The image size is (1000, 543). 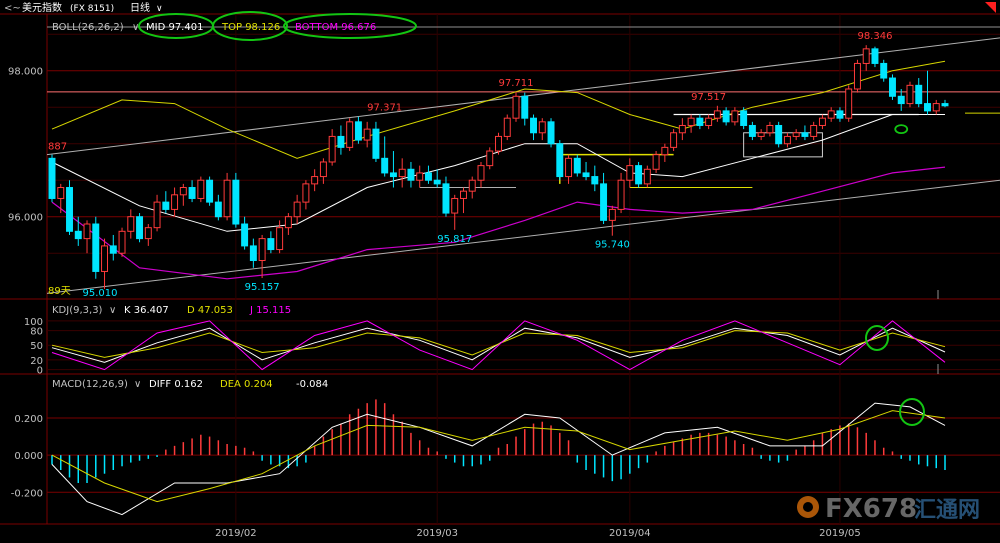 What do you see at coordinates (12, 8) in the screenshot?
I see `back-arrow-icon: <~` at bounding box center [12, 8].